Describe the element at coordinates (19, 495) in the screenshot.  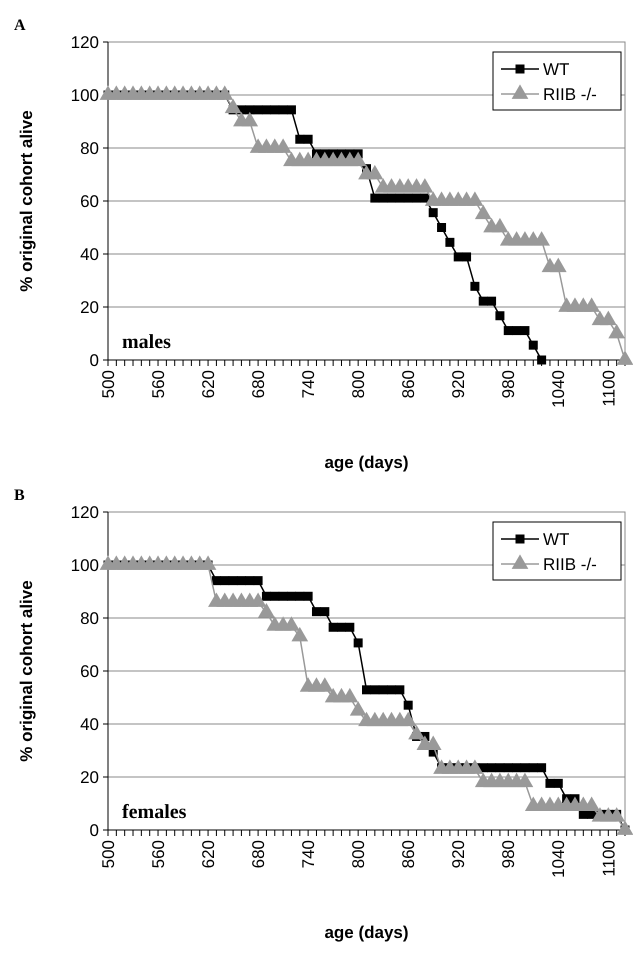
I see `chart-title: B` at that location.